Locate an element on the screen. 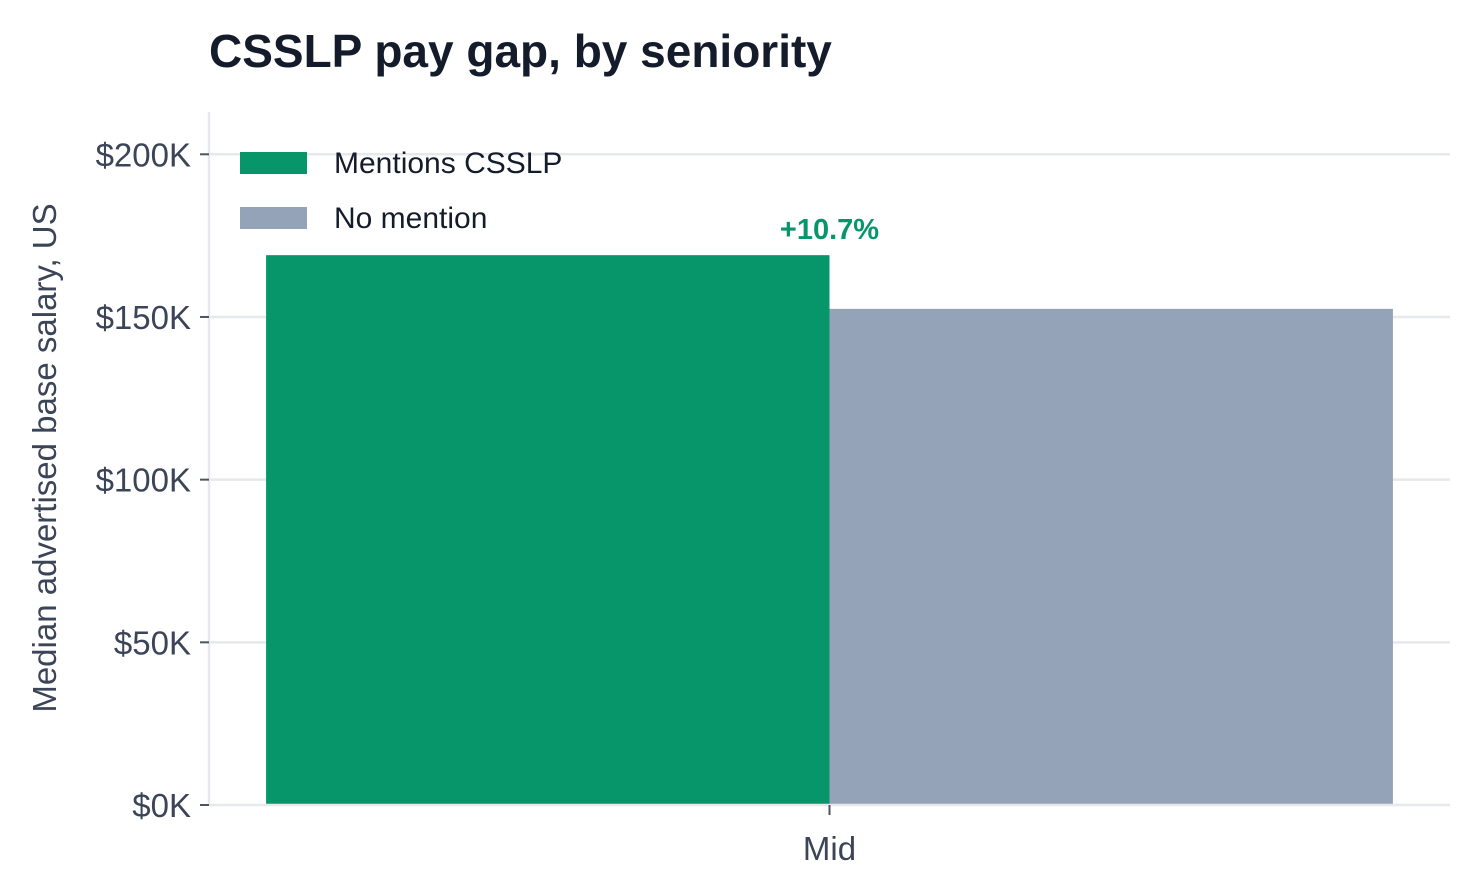 Image resolution: width=1469 pixels, height=890 pixels. x-axis-ticks: Mid is located at coordinates (829, 836).